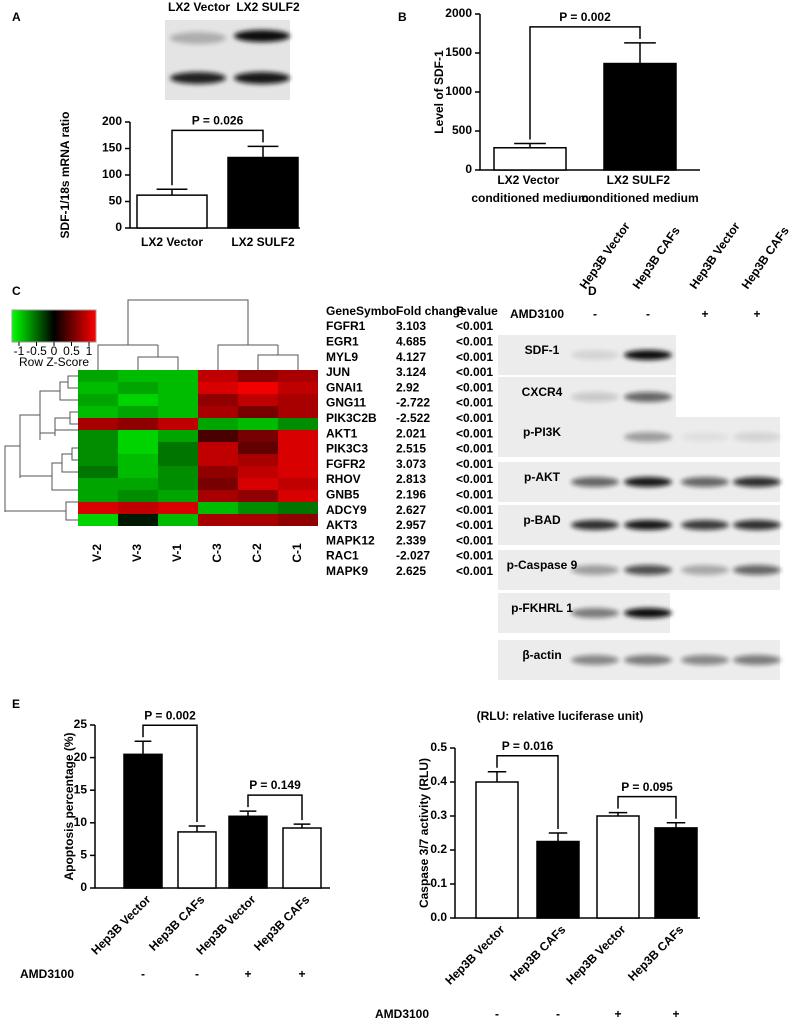 This screenshot has height=1024, width=800. Describe the element at coordinates (605, 255) in the screenshot. I see `blot-lane-label: Hep3B Vector` at that location.